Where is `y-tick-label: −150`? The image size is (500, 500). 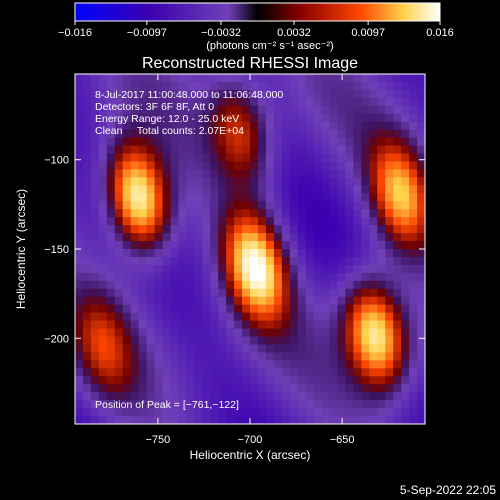
y-tick-label: −150 is located at coordinates (56, 250).